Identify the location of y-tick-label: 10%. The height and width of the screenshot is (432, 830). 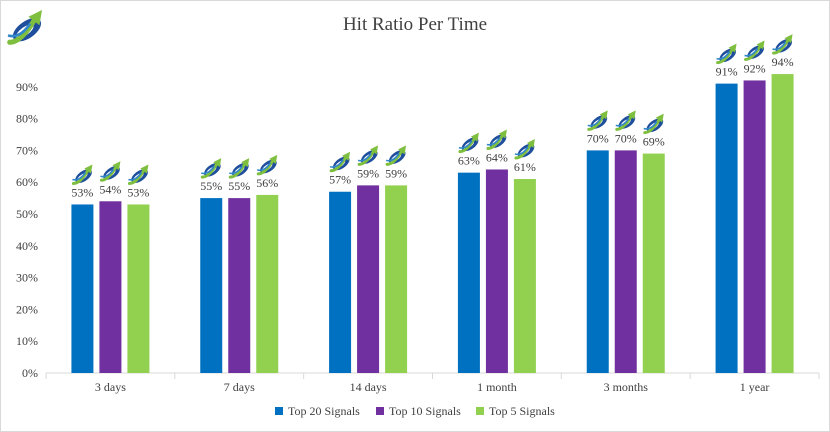
(27, 341).